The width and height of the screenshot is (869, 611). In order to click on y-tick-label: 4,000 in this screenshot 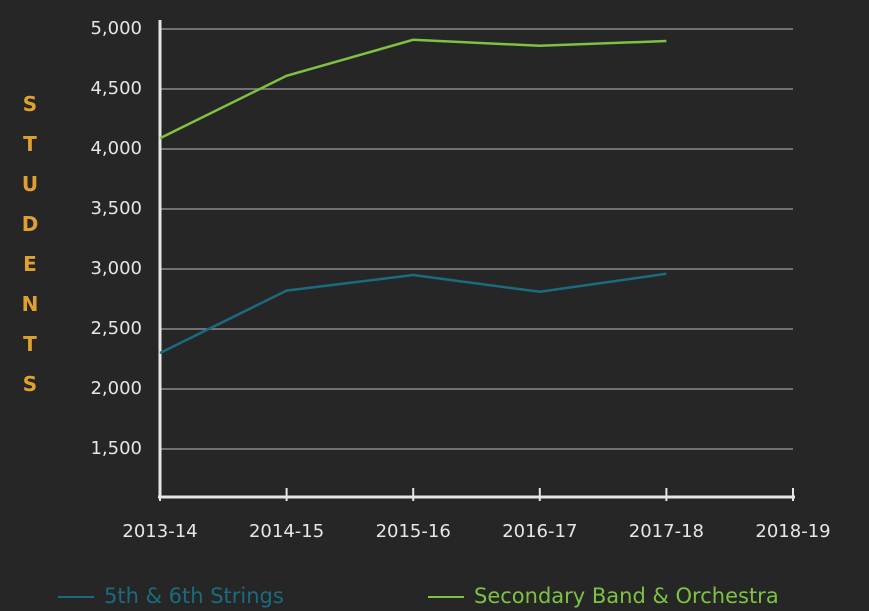, I will do `click(116, 148)`.